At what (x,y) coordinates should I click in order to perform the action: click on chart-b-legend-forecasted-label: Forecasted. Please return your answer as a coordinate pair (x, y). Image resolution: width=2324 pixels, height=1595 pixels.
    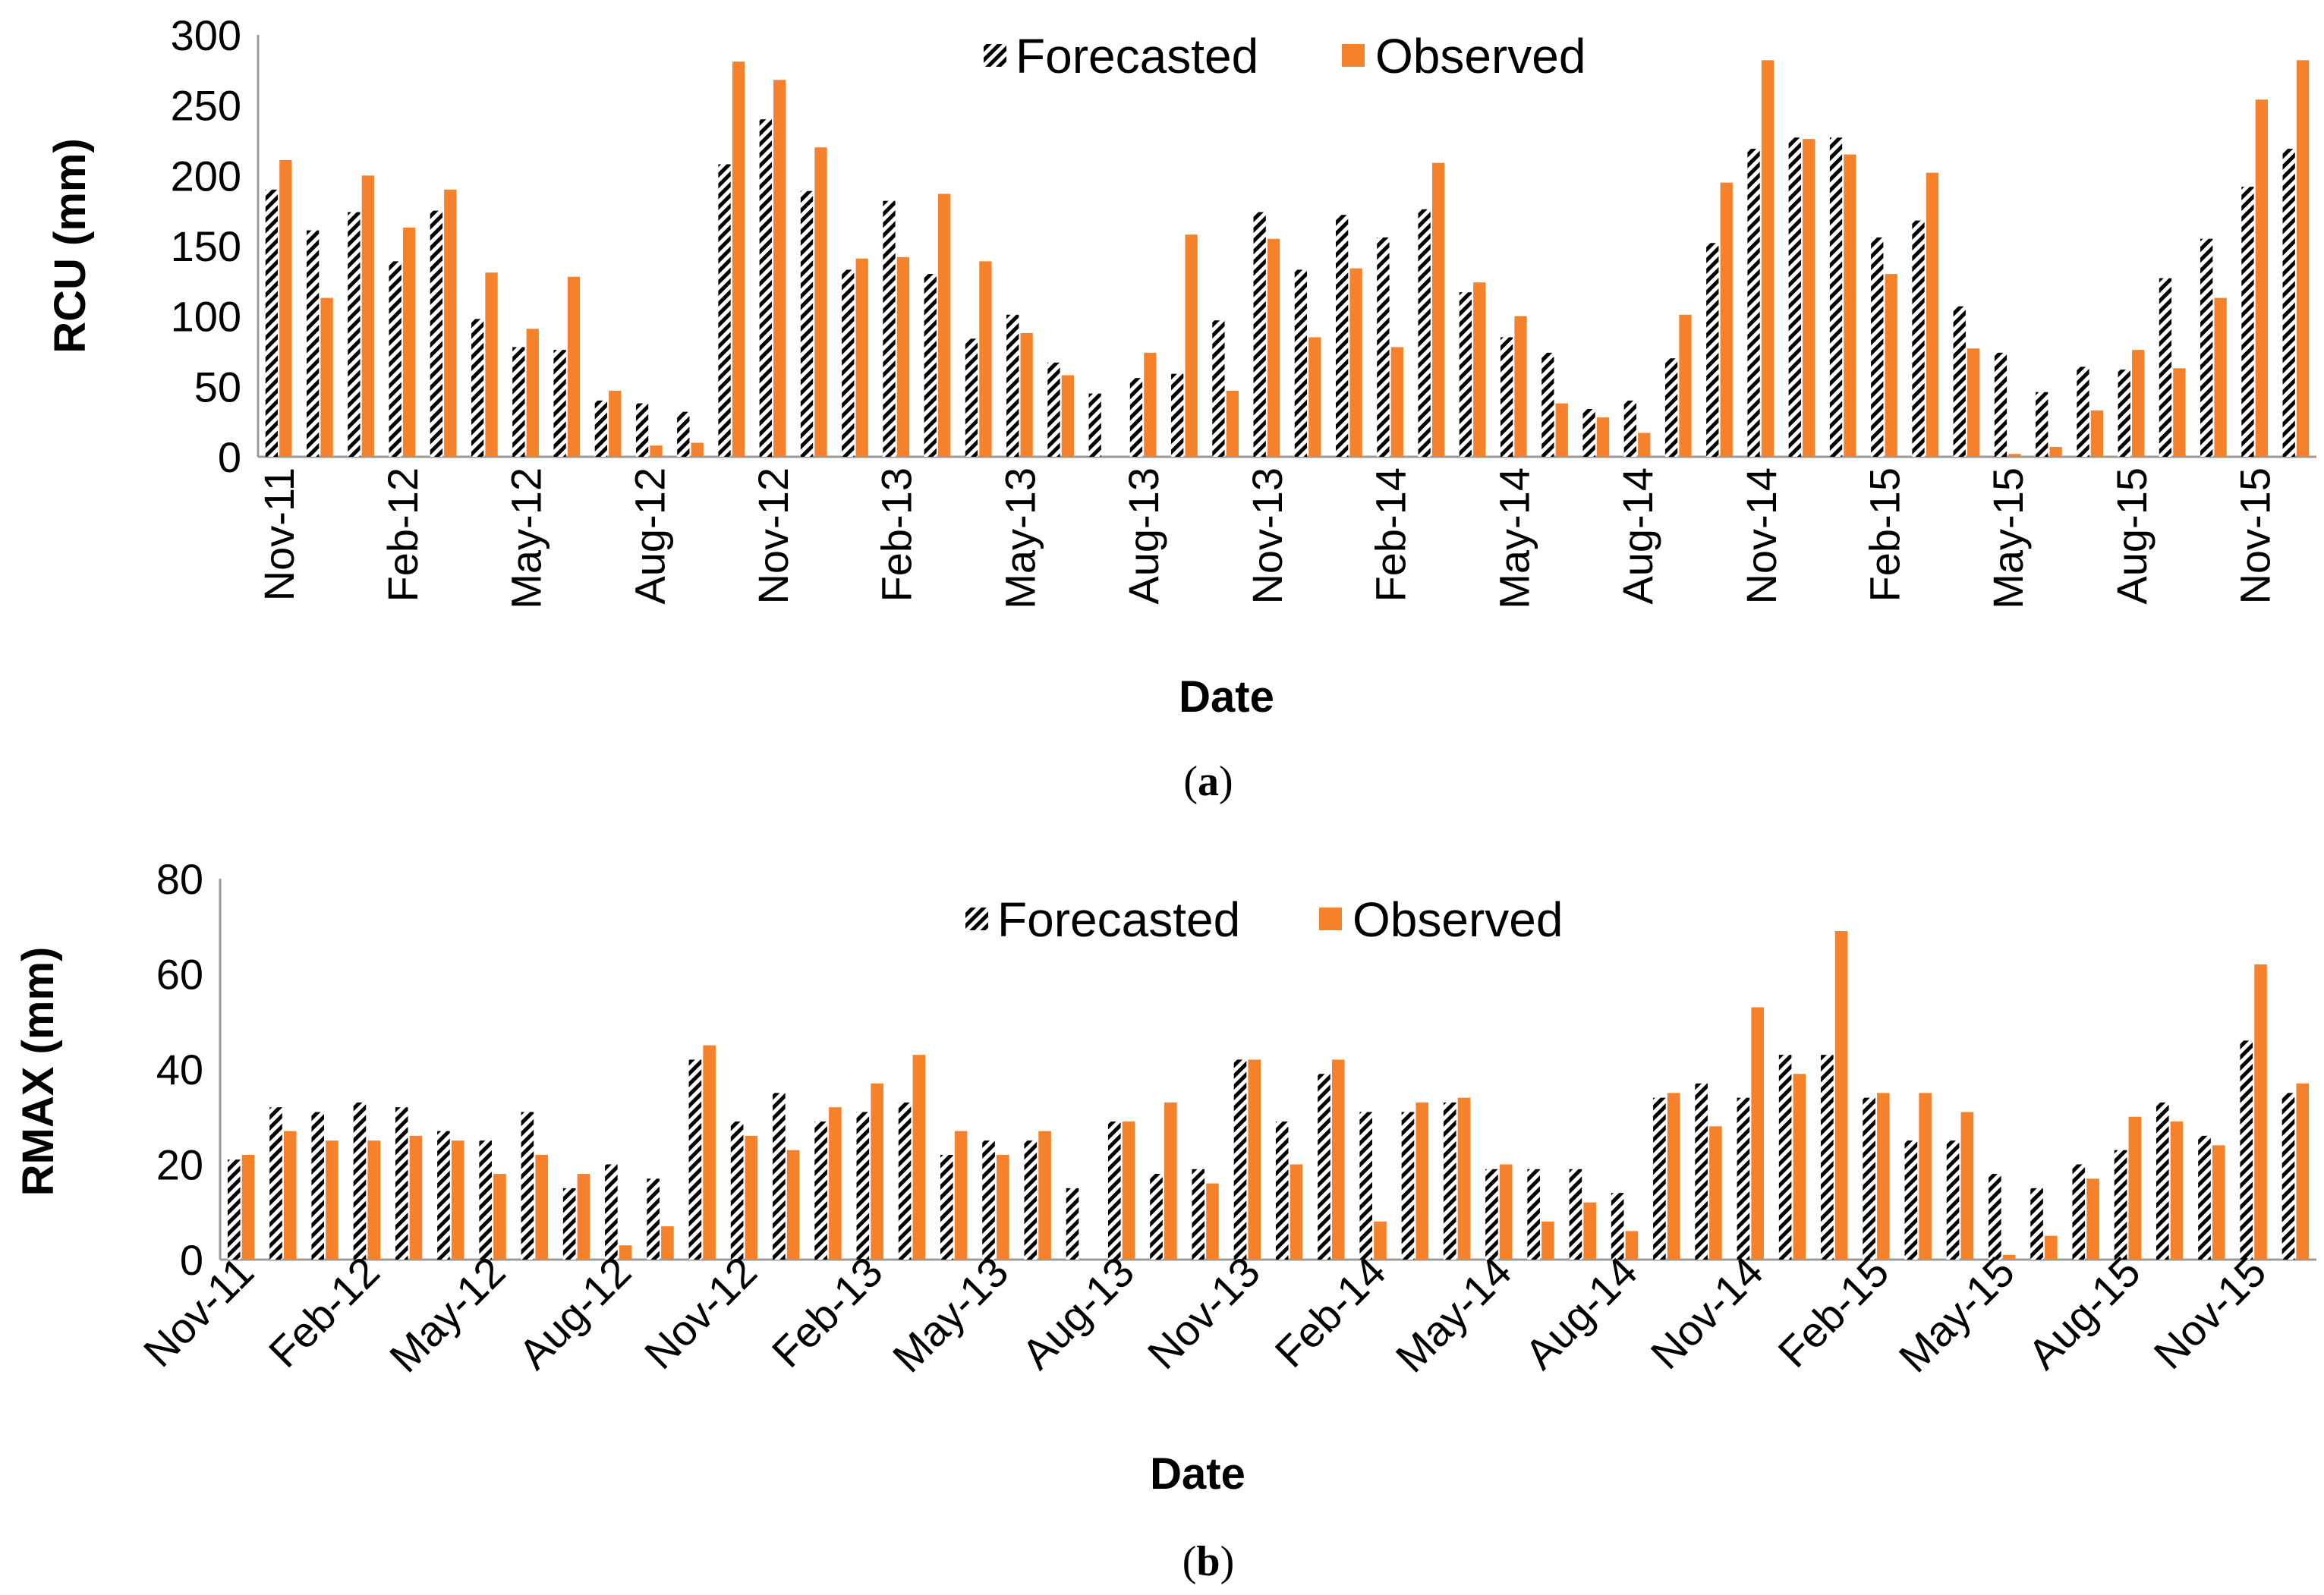
    Looking at the image, I should click on (1119, 919).